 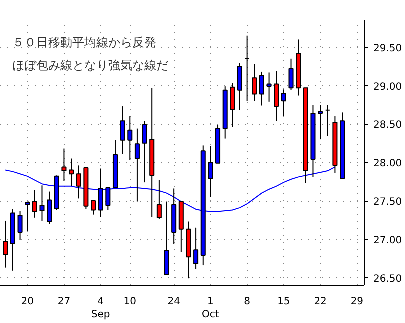 What do you see at coordinates (320, 302) in the screenshot?
I see `x-tick-label: 22` at bounding box center [320, 302].